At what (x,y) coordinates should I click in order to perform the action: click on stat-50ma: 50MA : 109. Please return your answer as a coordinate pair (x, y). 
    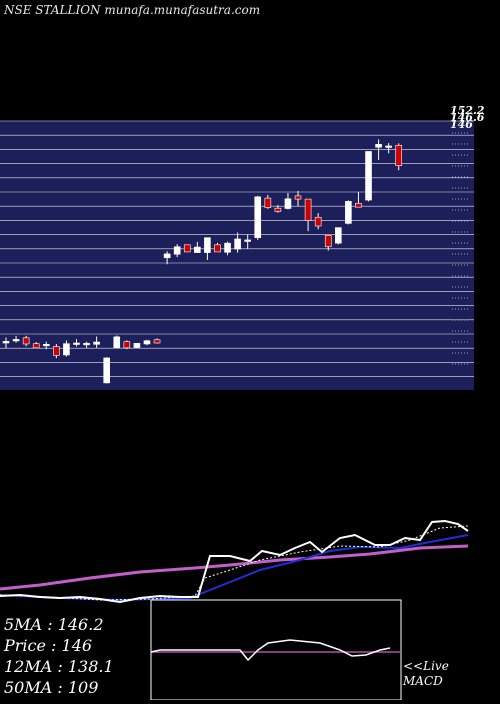
    Looking at the image, I should click on (51, 687).